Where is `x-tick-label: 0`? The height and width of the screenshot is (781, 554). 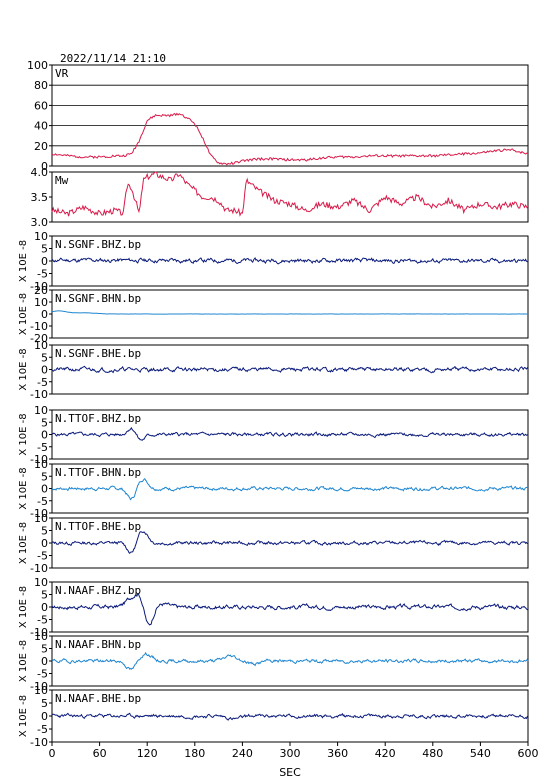
x-tick-label: 0 is located at coordinates (52, 753).